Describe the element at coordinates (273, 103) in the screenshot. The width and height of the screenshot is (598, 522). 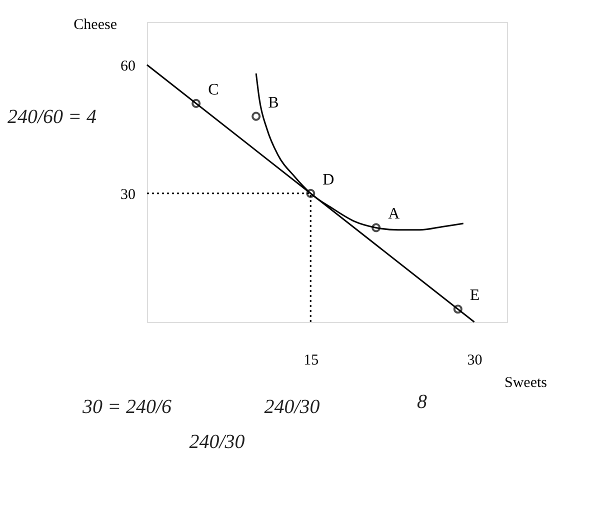
I see `annotation: B` at that location.